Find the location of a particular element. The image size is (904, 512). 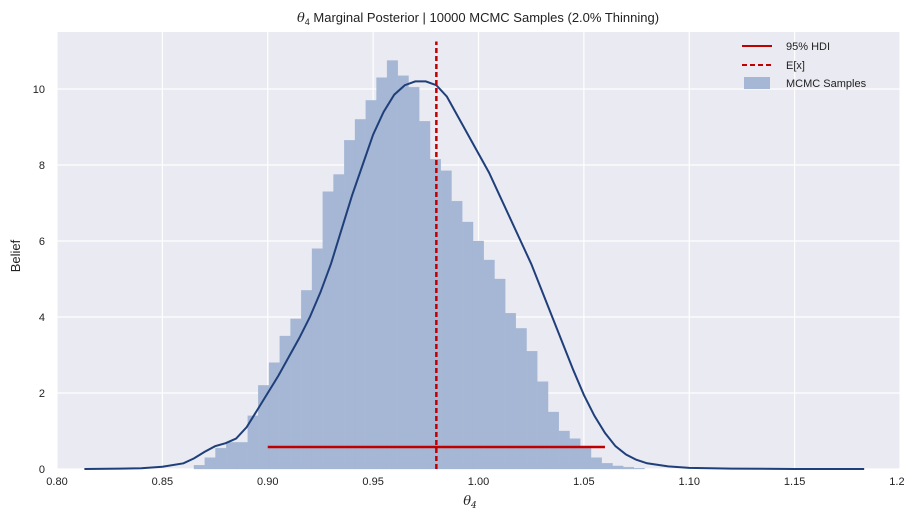

x-tick-label: 0.80 is located at coordinates (56, 482).